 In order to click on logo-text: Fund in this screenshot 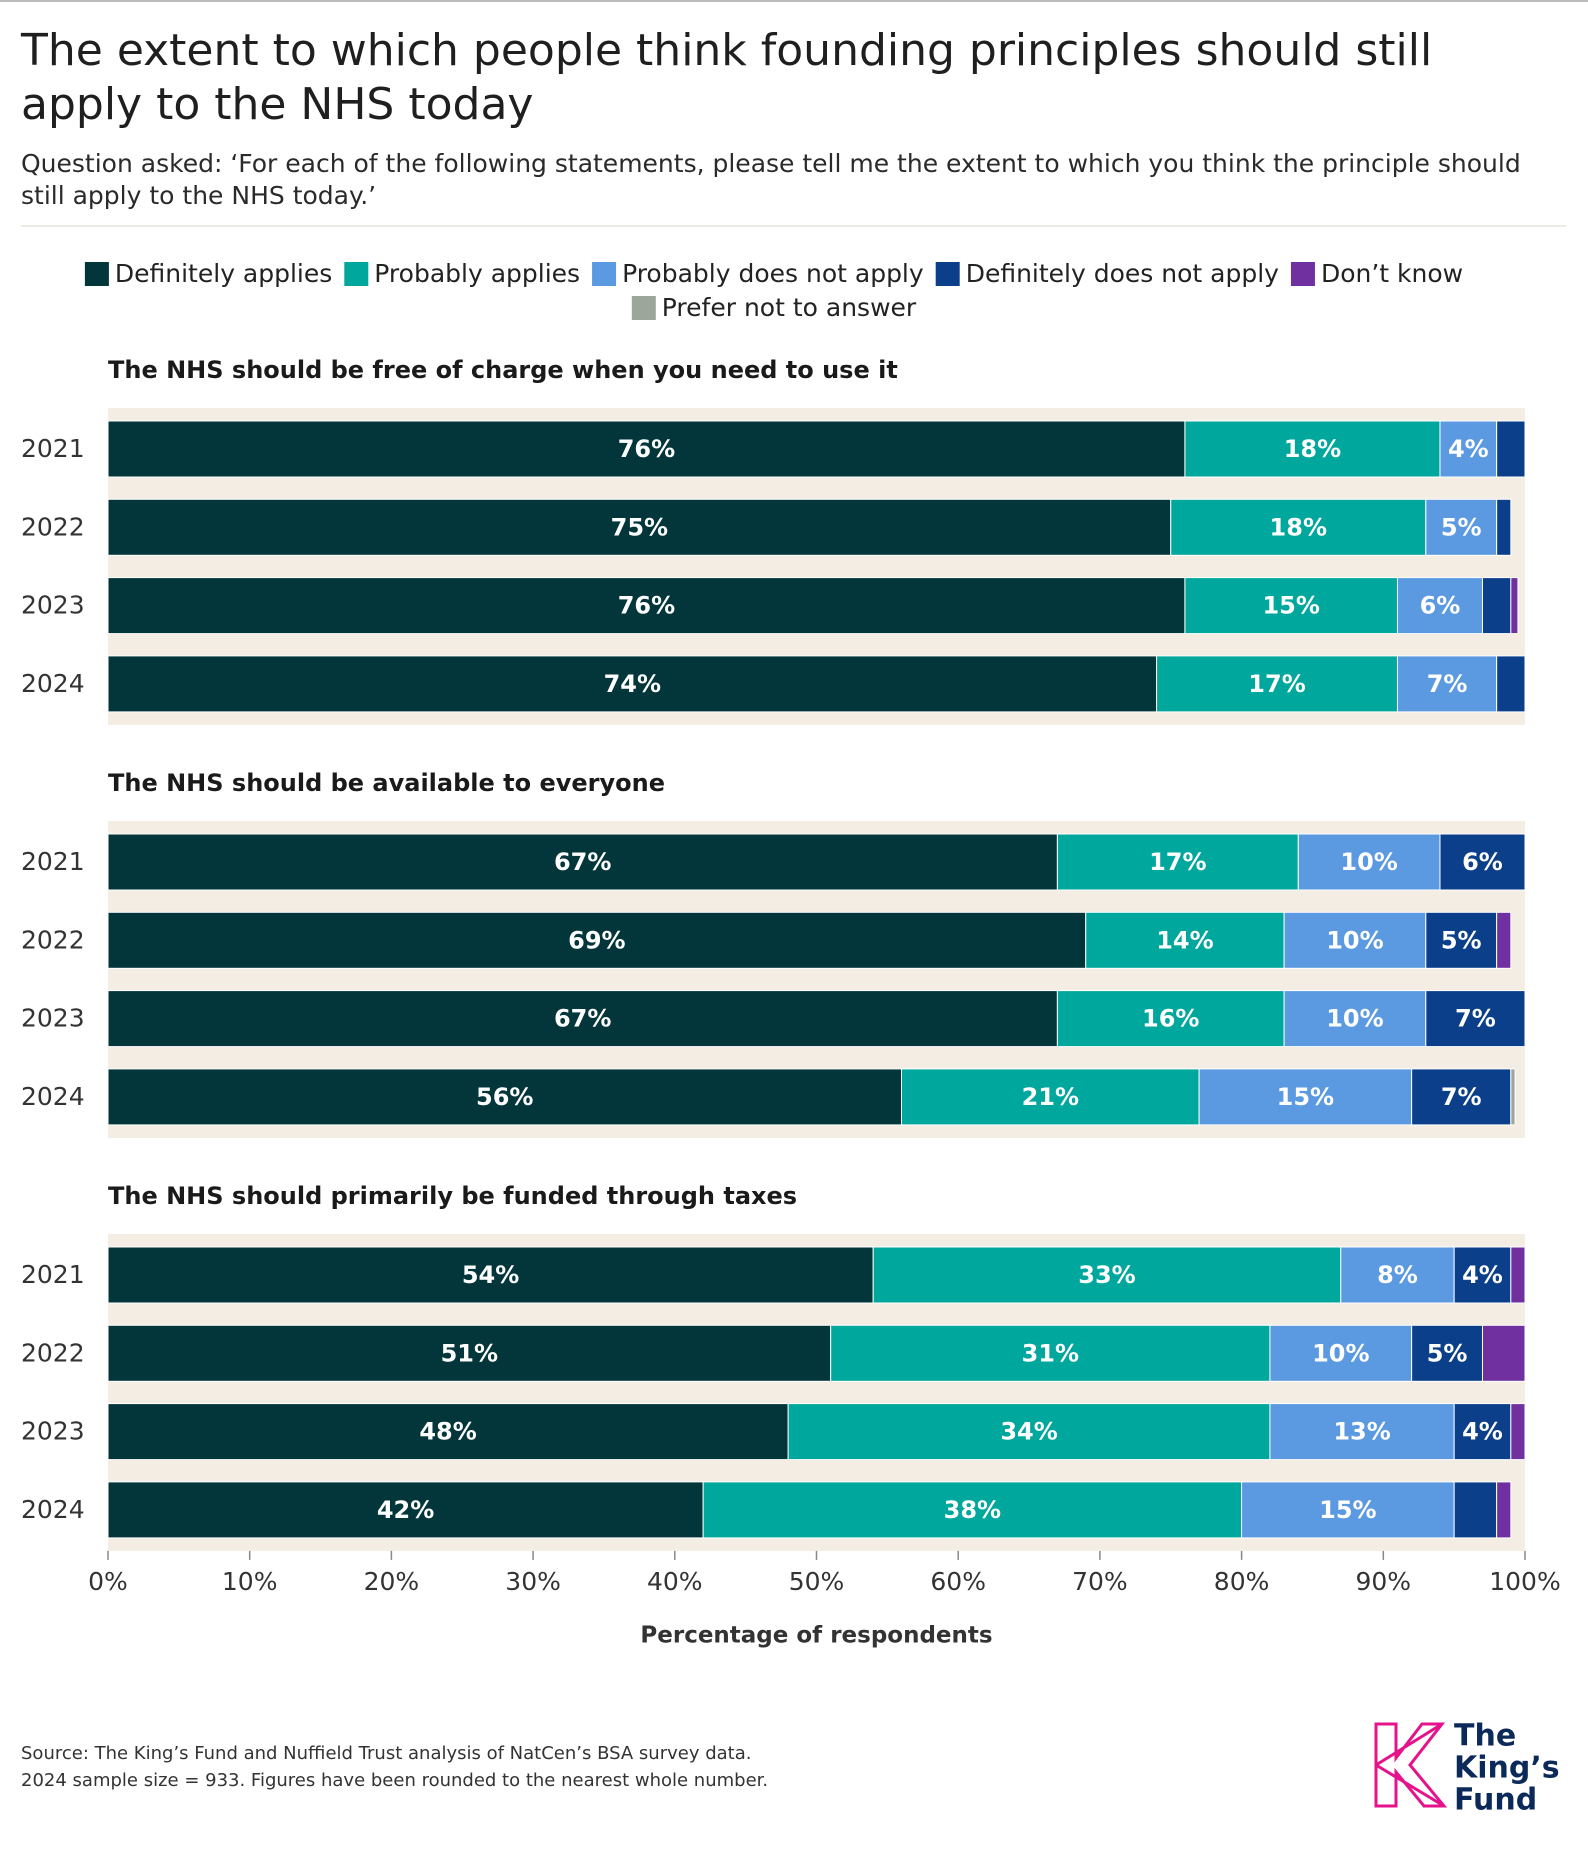, I will do `click(1495, 1800)`.